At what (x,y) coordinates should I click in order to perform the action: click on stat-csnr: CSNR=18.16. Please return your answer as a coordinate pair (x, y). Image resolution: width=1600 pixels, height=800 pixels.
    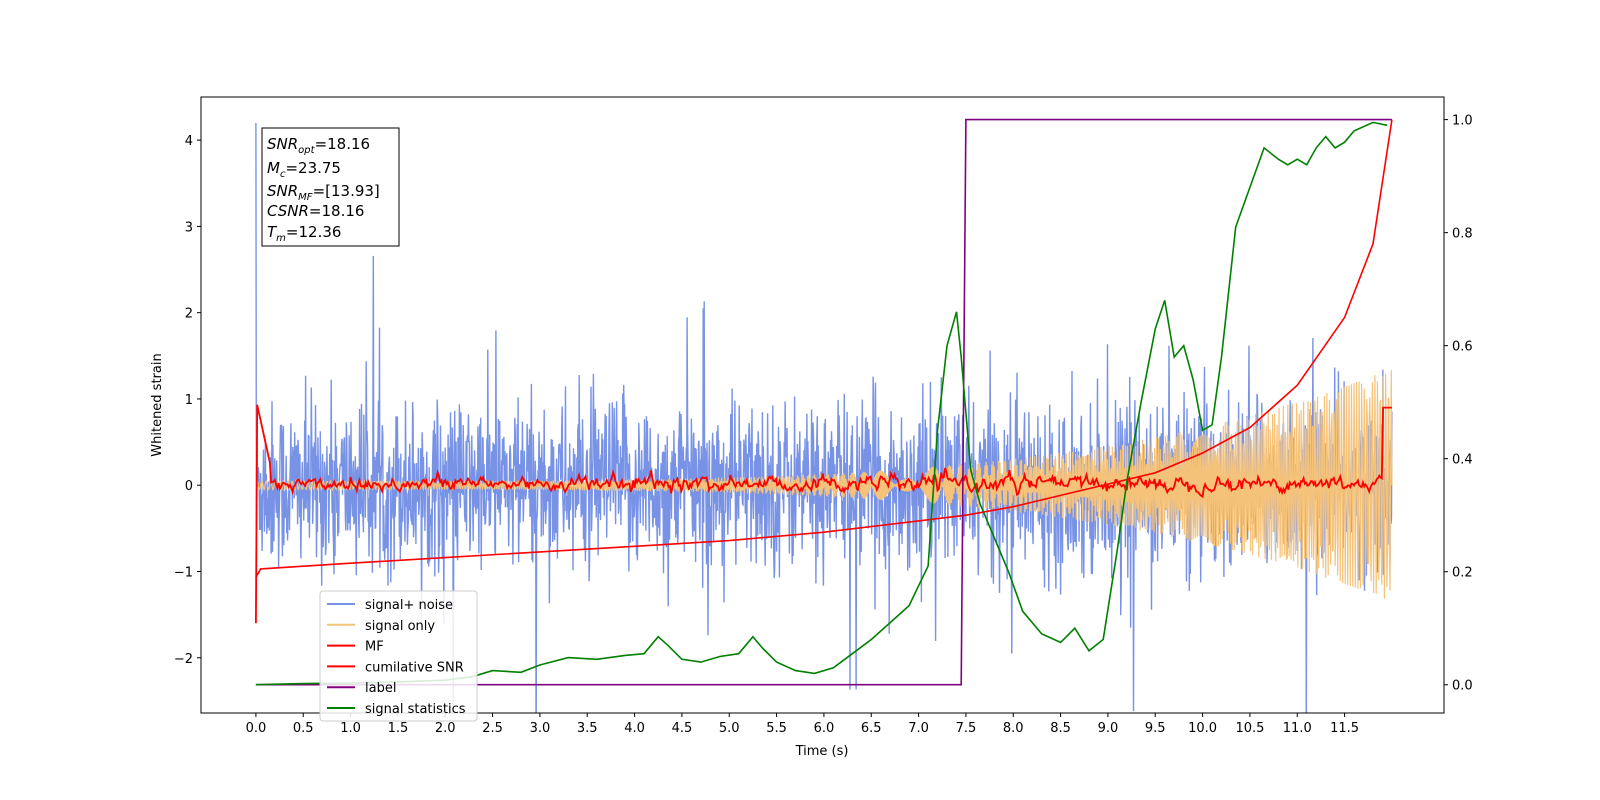
    Looking at the image, I should click on (315, 211).